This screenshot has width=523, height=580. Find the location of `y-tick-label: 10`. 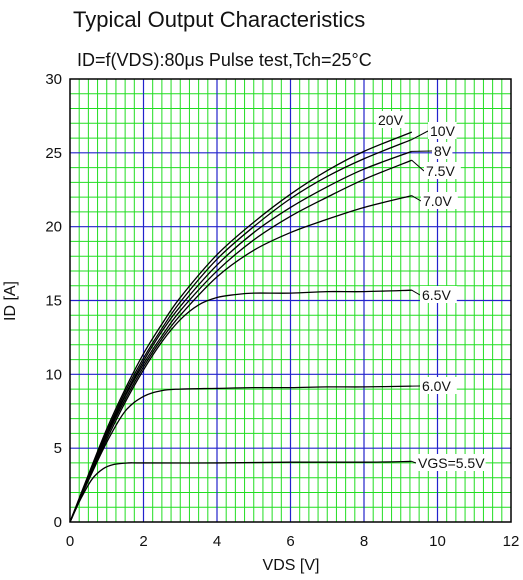

y-tick-label: 10 is located at coordinates (53, 374).